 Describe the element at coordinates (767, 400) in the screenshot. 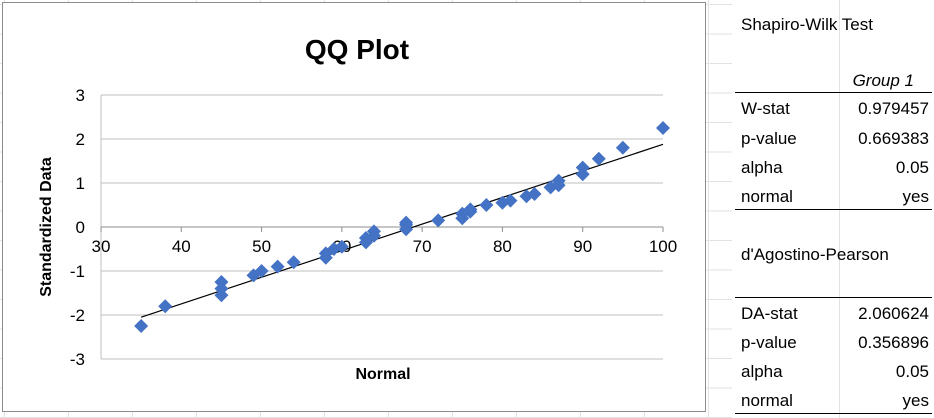

I see `da-label-normal: normal` at that location.